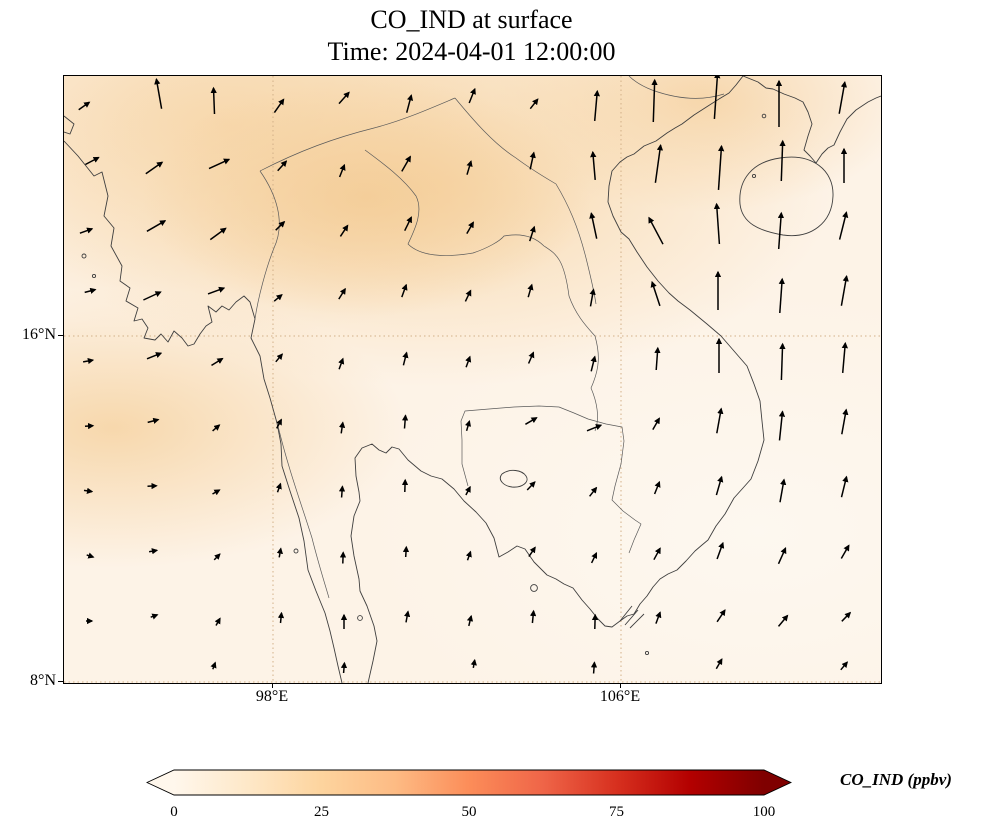 Image resolution: width=989 pixels, height=836 pixels. I want to click on border-thailand-laos, so click(481, 290).